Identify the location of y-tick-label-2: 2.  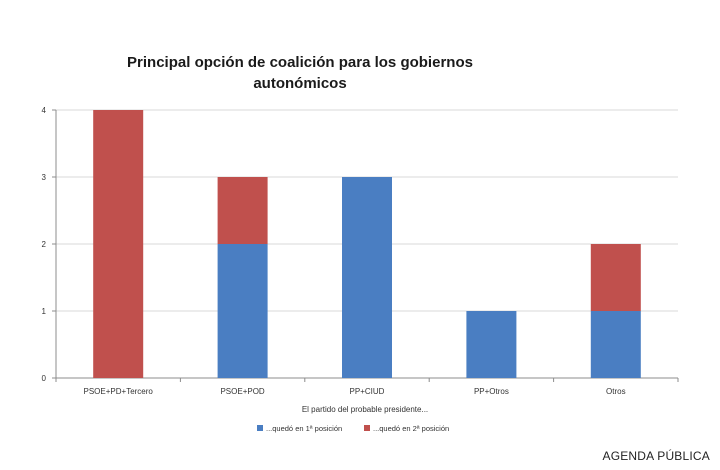
(44, 244).